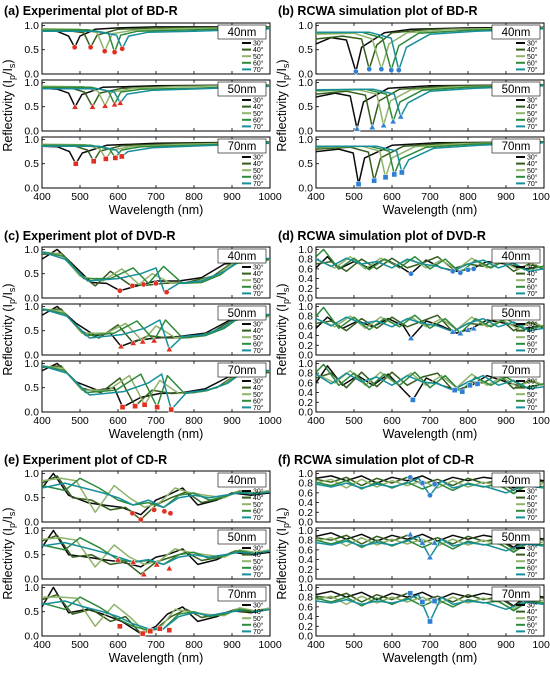  What do you see at coordinates (42, 645) in the screenshot?
I see `x-tick-label: 400` at bounding box center [42, 645].